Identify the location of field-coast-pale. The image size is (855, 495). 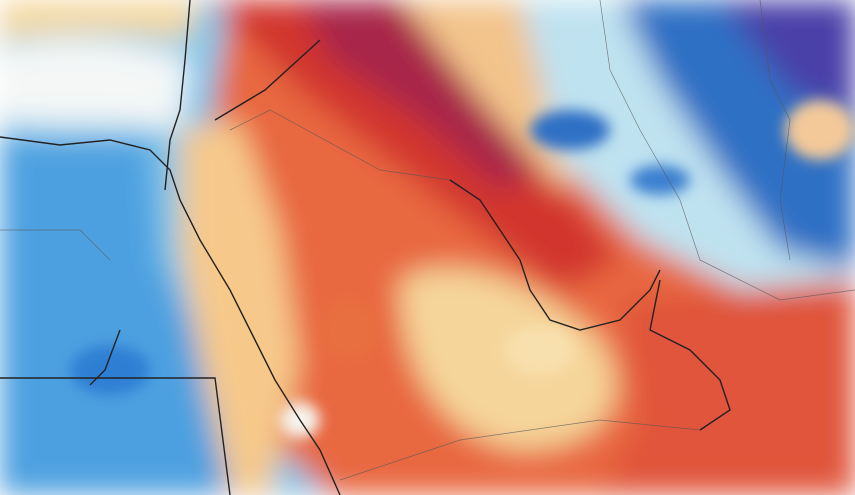
(240, 307).